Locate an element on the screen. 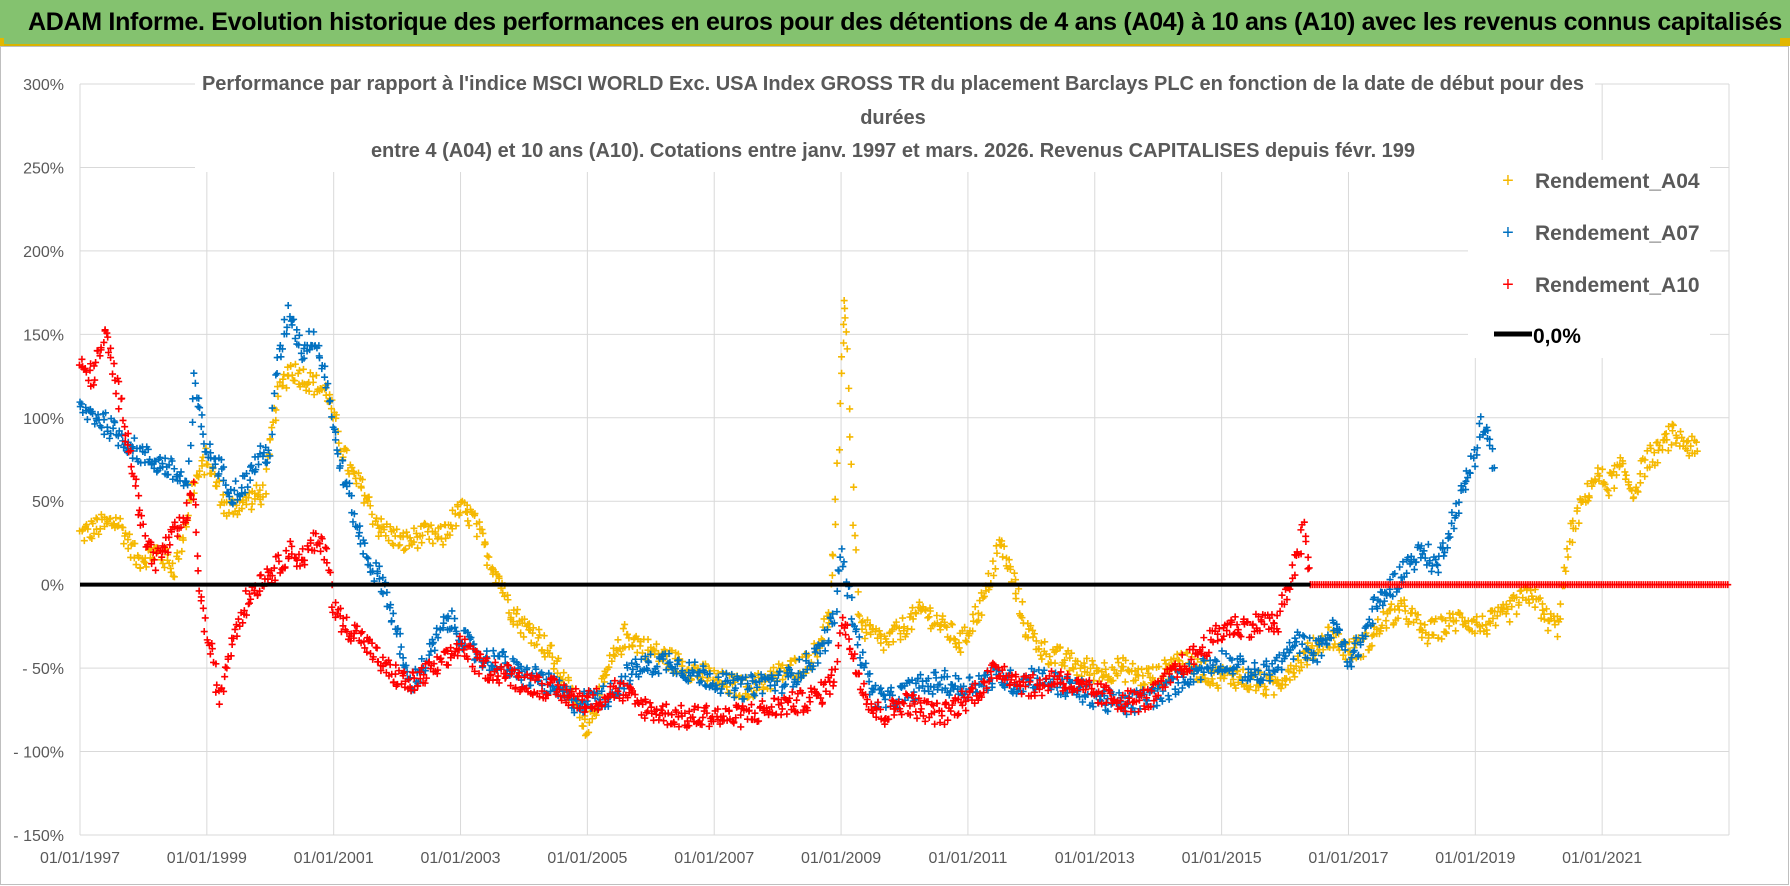 Image resolution: width=1790 pixels, height=886 pixels. y-tick-label: 250% is located at coordinates (43, 168).